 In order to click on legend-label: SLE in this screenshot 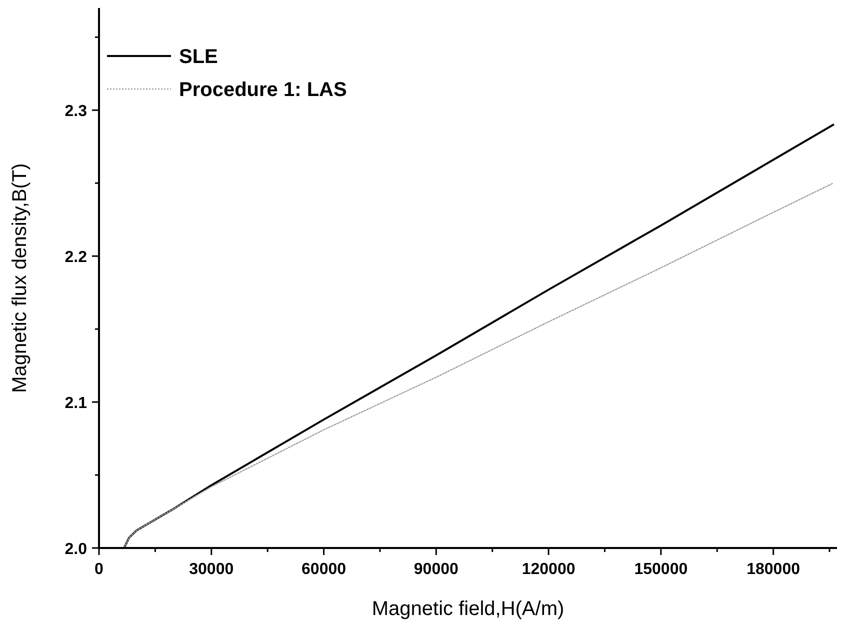, I will do `click(198, 57)`.